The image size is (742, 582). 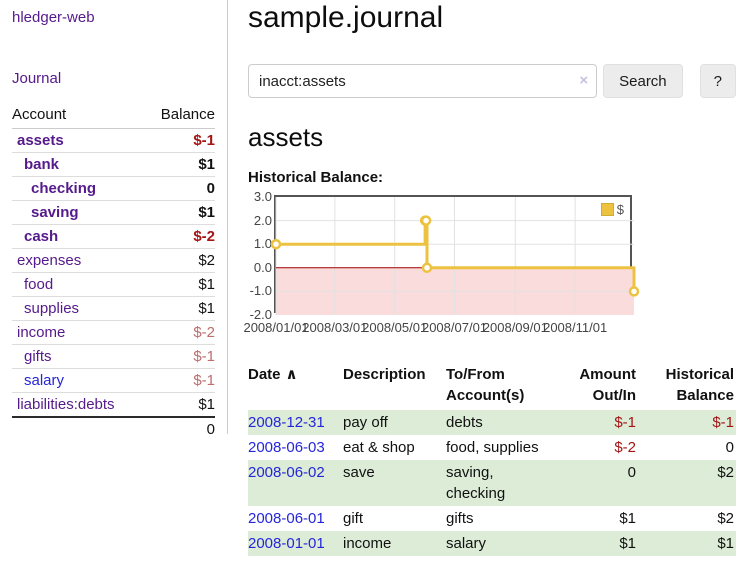 What do you see at coordinates (262, 267) in the screenshot?
I see `y-tick-label: 0.0` at bounding box center [262, 267].